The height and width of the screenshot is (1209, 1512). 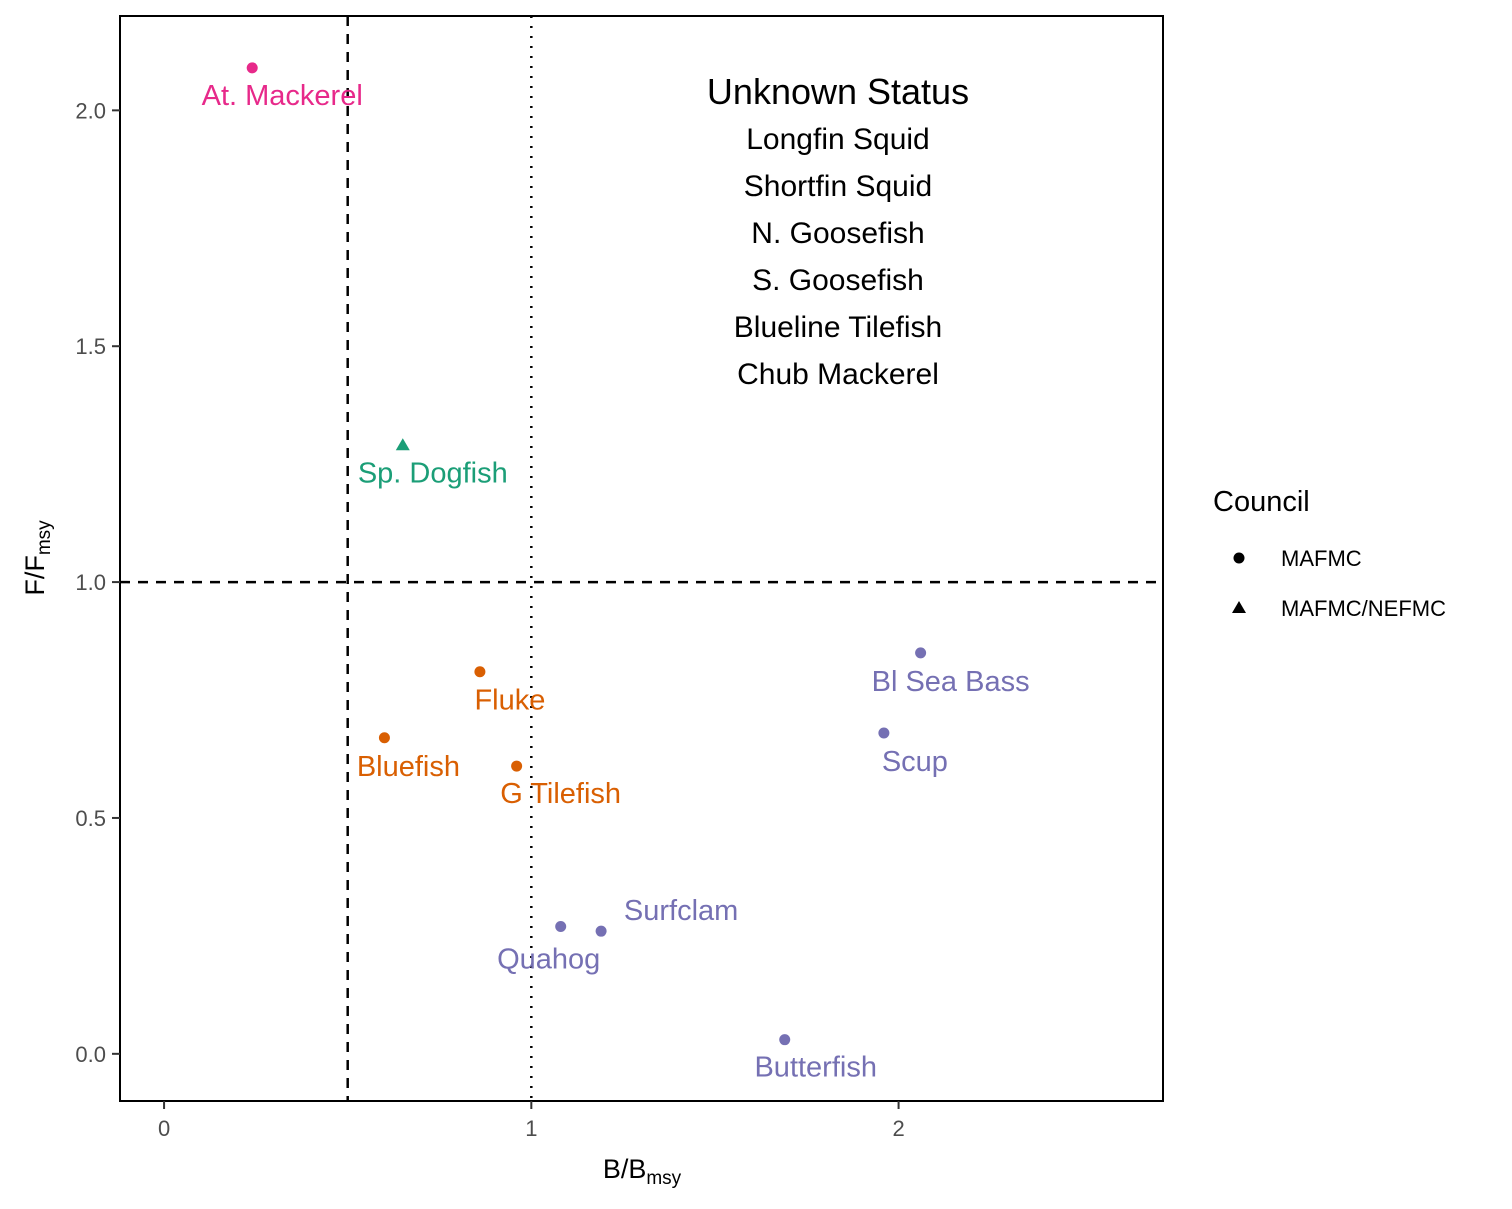 I want to click on y-tick-label: 2.0, so click(x=90, y=110).